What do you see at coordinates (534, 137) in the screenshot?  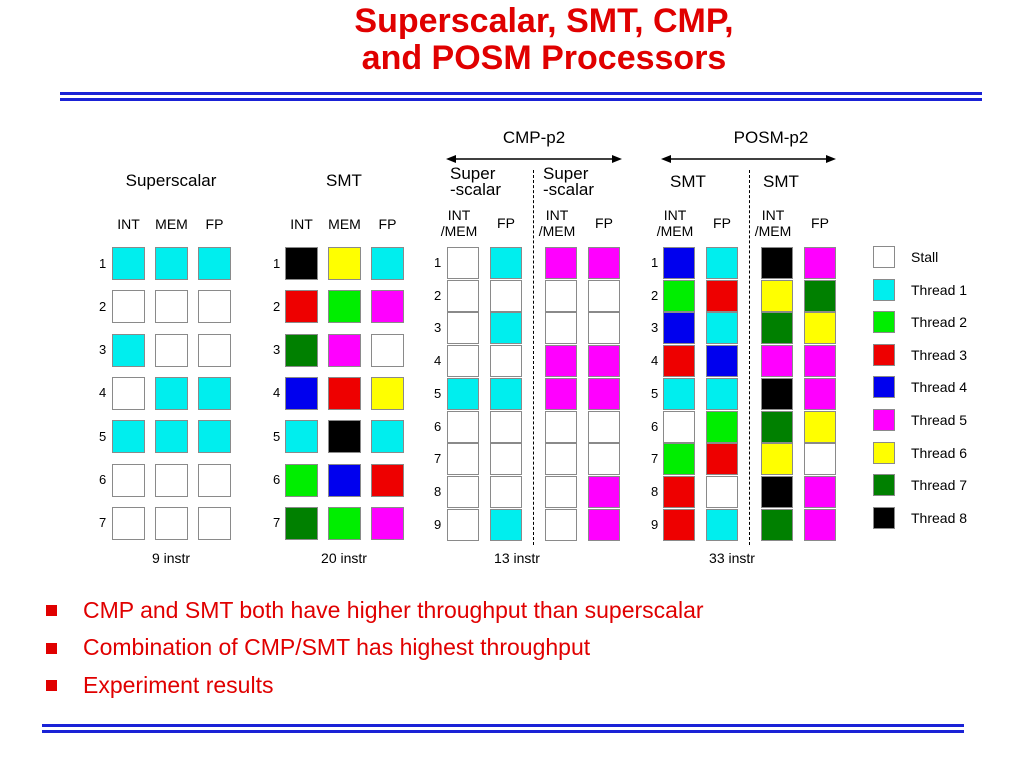 I see `cmp-group-label: CMP-p2` at bounding box center [534, 137].